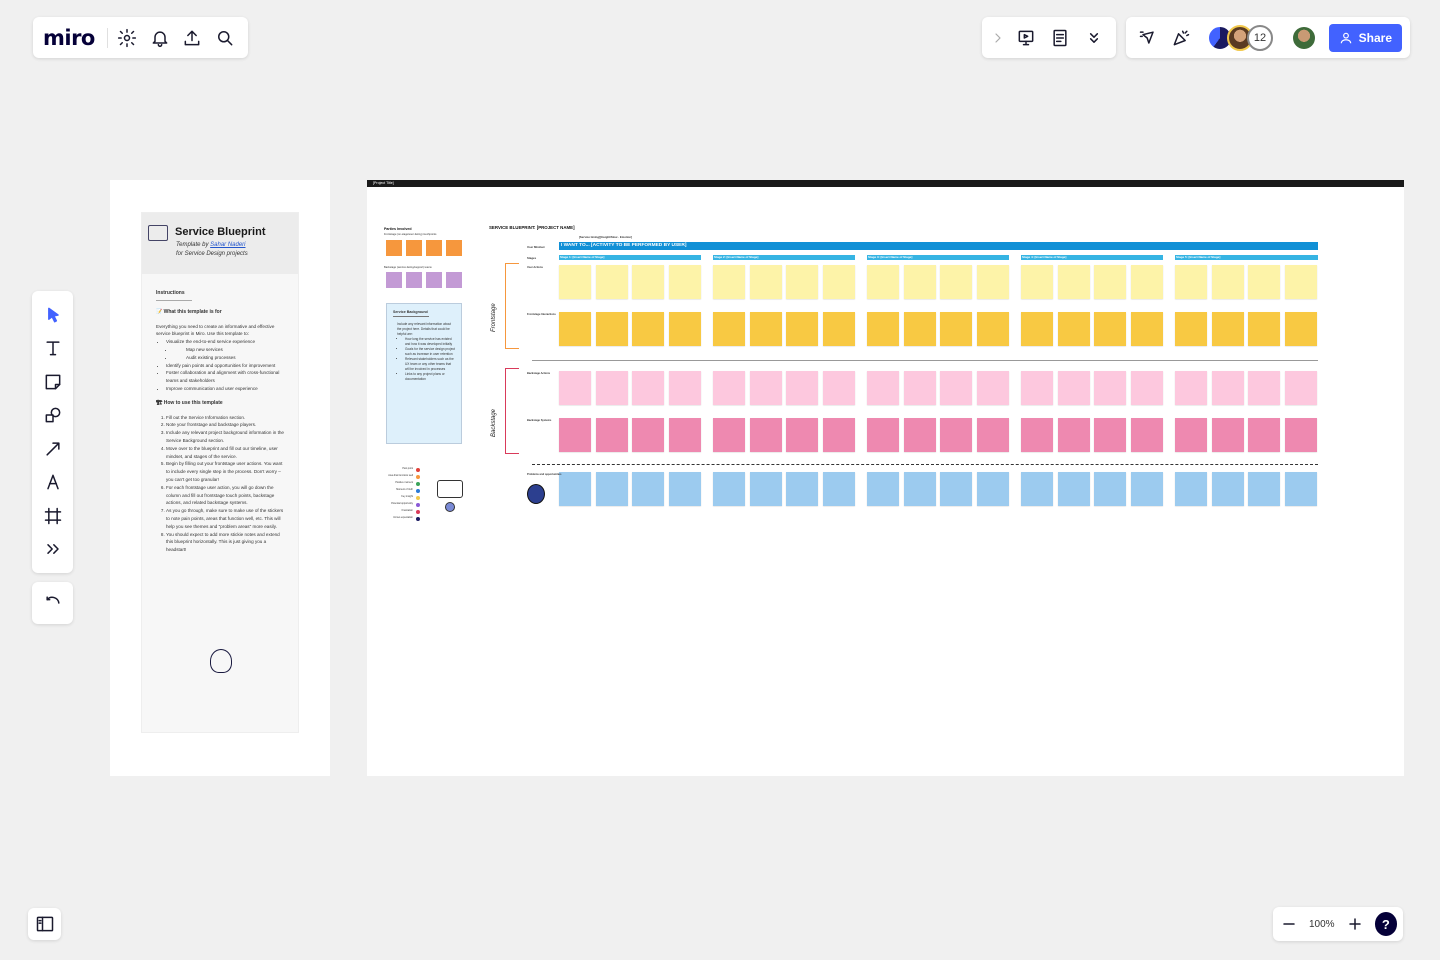  I want to click on frame-title-bar: [Project Title], so click(885, 183).